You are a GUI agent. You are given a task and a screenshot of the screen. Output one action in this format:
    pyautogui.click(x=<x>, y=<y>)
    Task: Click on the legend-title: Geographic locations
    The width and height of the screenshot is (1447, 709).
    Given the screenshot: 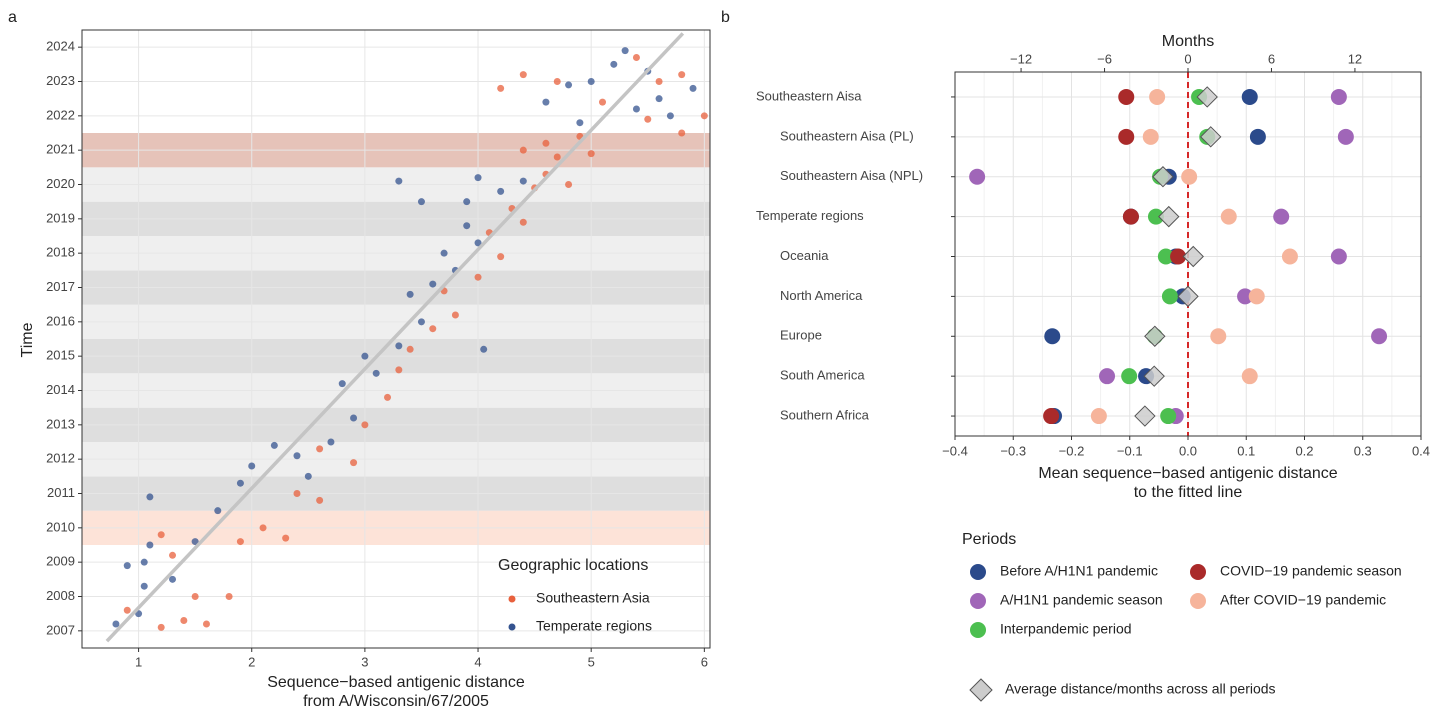 What is the action you would take?
    pyautogui.click(x=573, y=565)
    